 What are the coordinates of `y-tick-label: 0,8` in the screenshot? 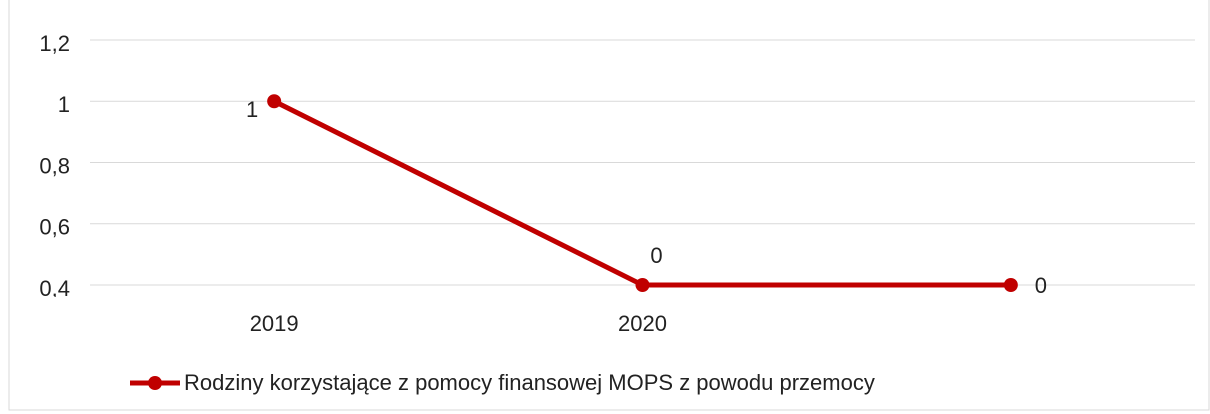 It's located at (54, 165).